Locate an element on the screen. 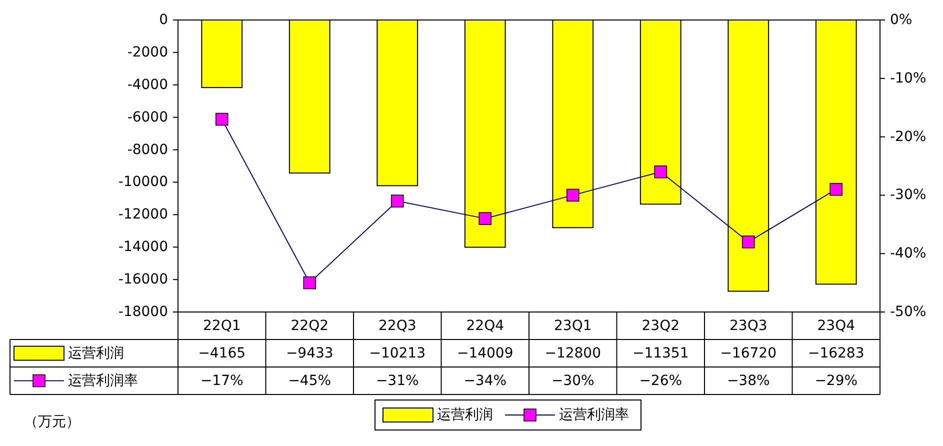 The width and height of the screenshot is (943, 446). y-tick-label: -10000 is located at coordinates (143, 182).